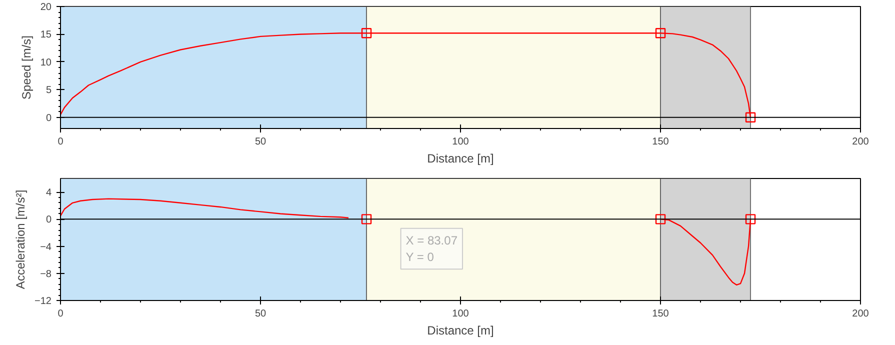 This screenshot has height=345, width=895. What do you see at coordinates (46, 35) in the screenshot?
I see `y-tick-label: 15` at bounding box center [46, 35].